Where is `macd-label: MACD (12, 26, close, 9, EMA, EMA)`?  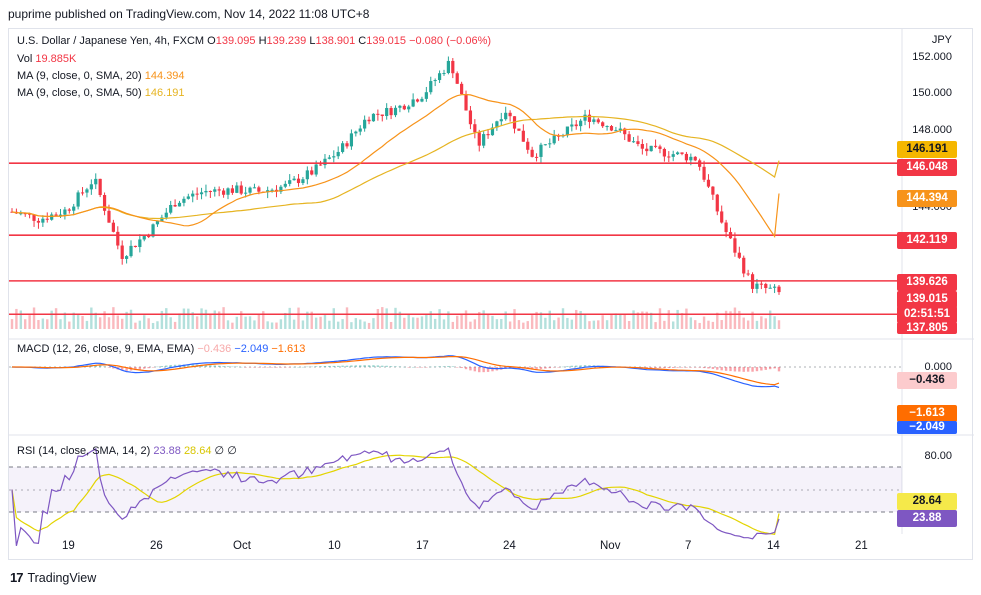
macd-label: MACD (12, 26, close, 9, EMA, EMA) is located at coordinates (106, 349).